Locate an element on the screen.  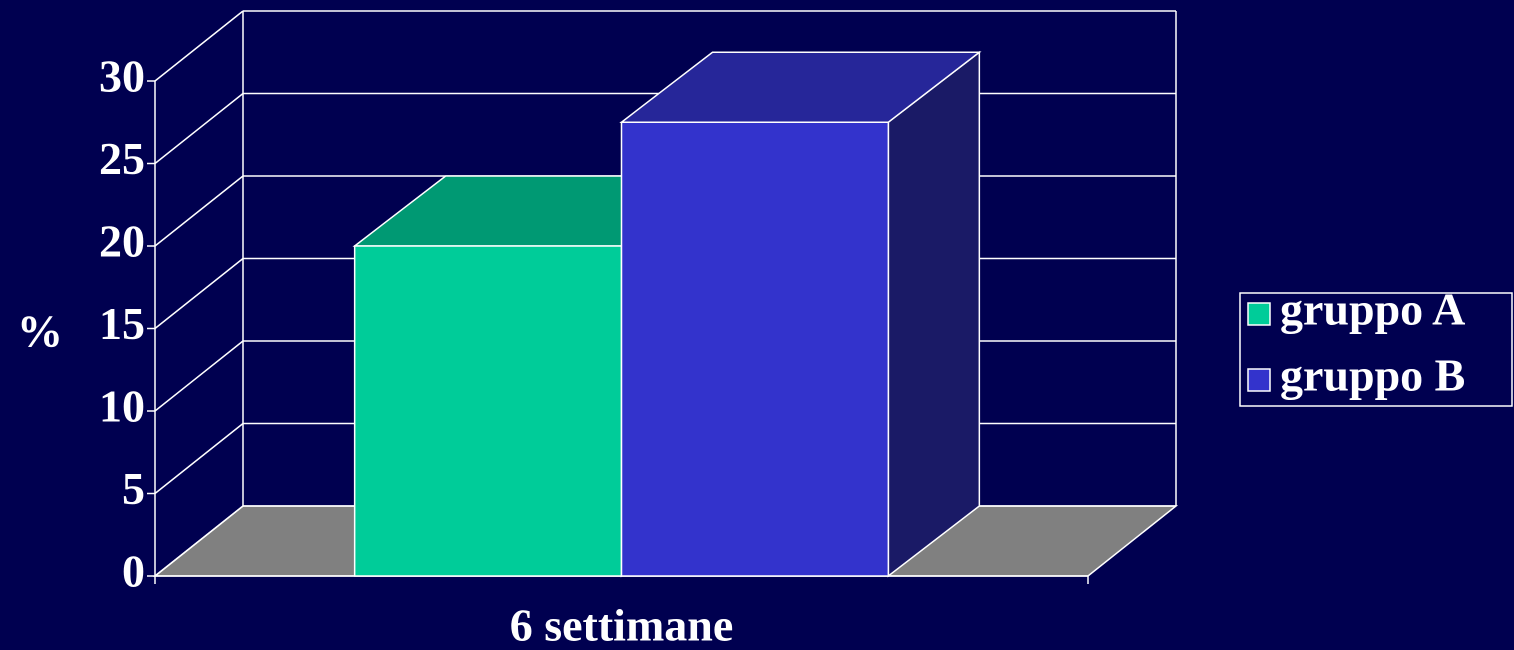
bar-side is located at coordinates (934, 314).